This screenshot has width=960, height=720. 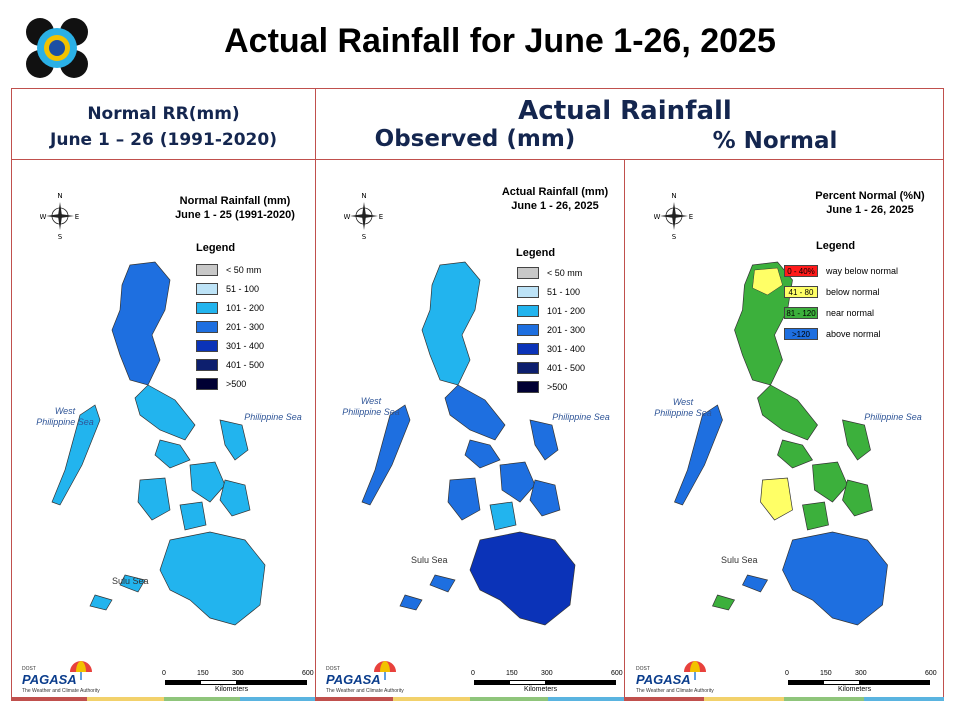 I want to click on brand-name: PAGASA, so click(x=353, y=679).